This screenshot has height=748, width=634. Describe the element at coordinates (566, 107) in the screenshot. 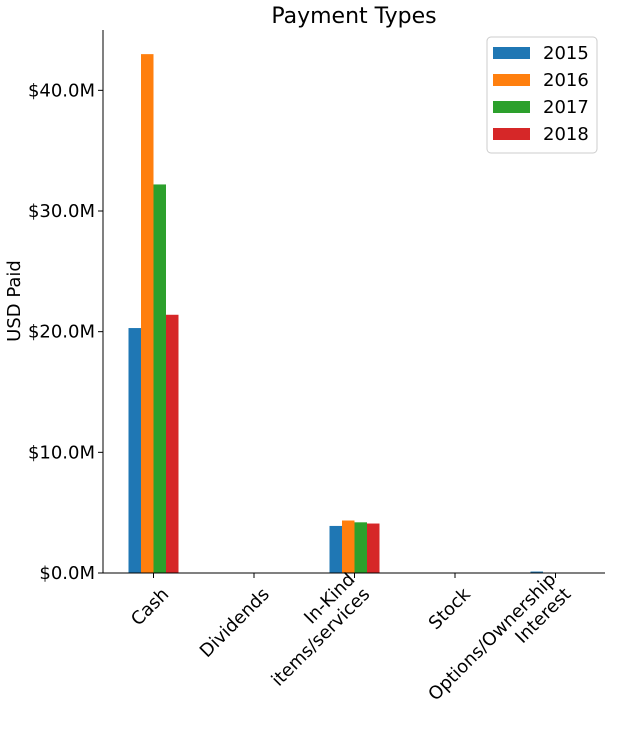

I see `legend-label-2017: 2017` at that location.